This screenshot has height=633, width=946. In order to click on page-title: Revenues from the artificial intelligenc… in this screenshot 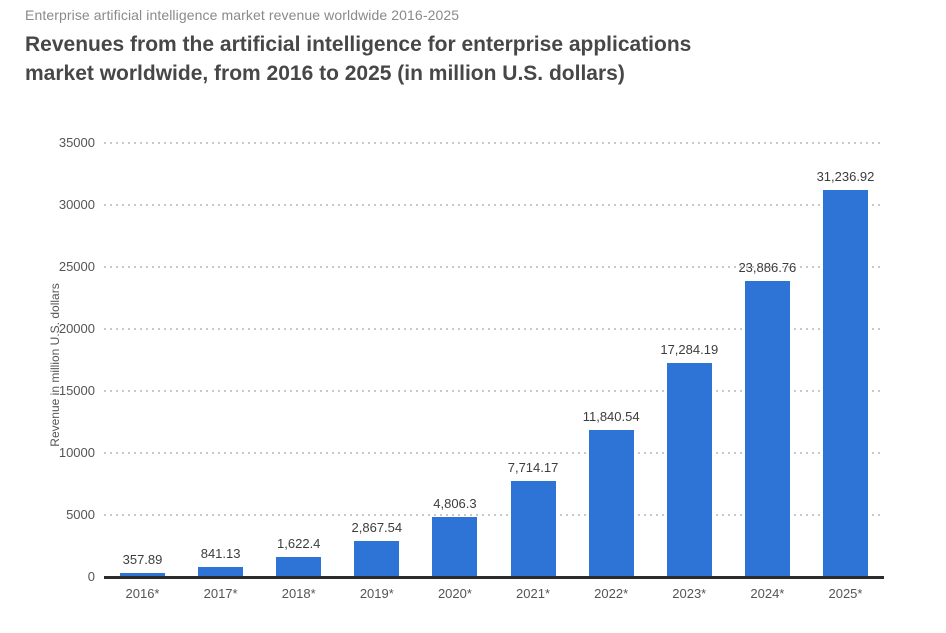, I will do `click(440, 59)`.